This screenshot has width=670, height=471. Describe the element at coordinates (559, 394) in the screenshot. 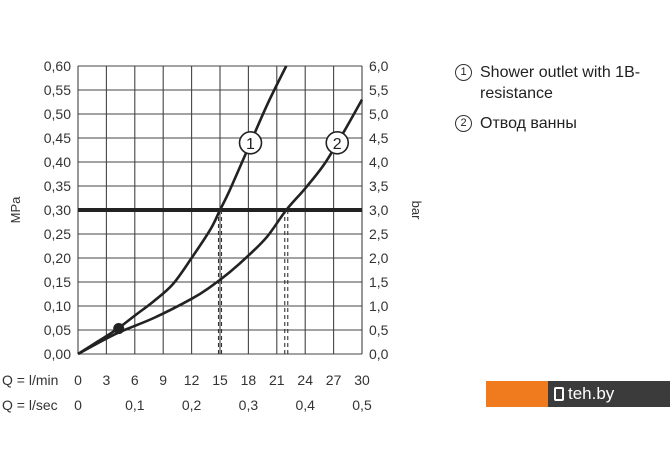

I see `phone-icon` at that location.